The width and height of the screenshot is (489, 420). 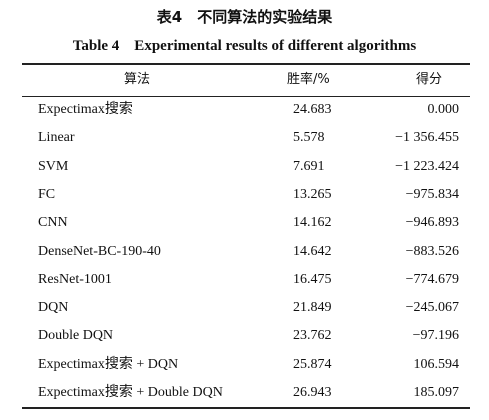 I want to click on table-cell: ResNet-1001, so click(x=75, y=279).